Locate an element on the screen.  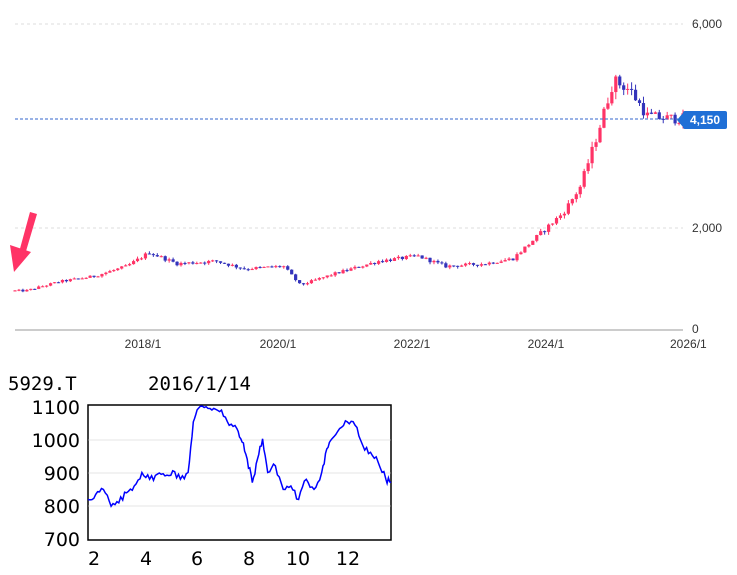
x-tick-label: 2018/1 is located at coordinates (143, 344).